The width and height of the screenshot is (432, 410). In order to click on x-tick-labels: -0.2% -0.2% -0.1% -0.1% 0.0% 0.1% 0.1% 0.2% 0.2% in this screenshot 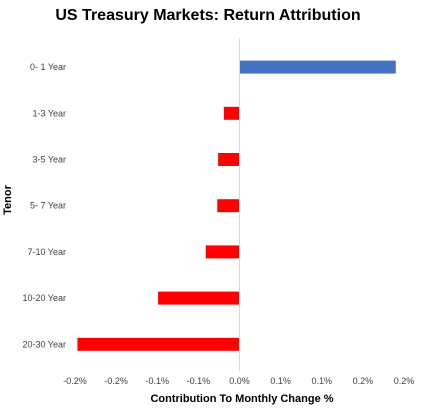, I will do `click(238, 381)`.